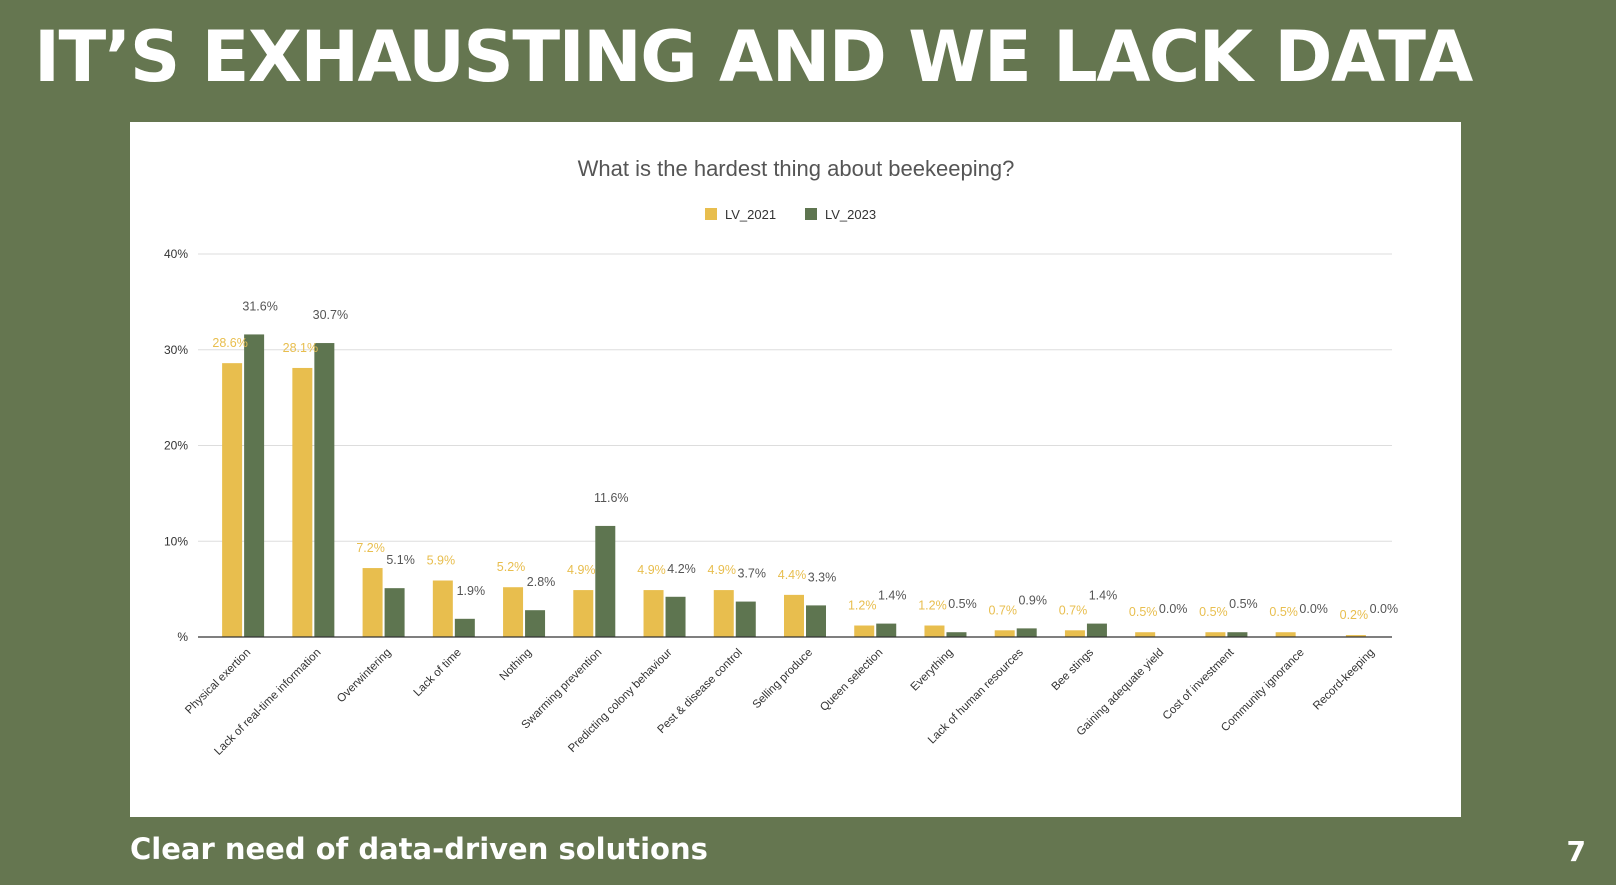 Image resolution: width=1616 pixels, height=885 pixels. I want to click on data-label-lv-2023: 31.6%, so click(259, 306).